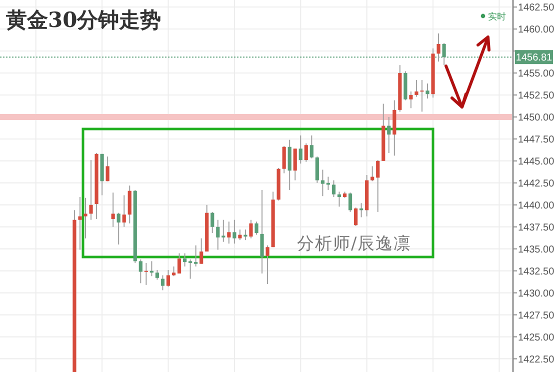  I want to click on y-tick-label: 1450.00, so click(536, 118).